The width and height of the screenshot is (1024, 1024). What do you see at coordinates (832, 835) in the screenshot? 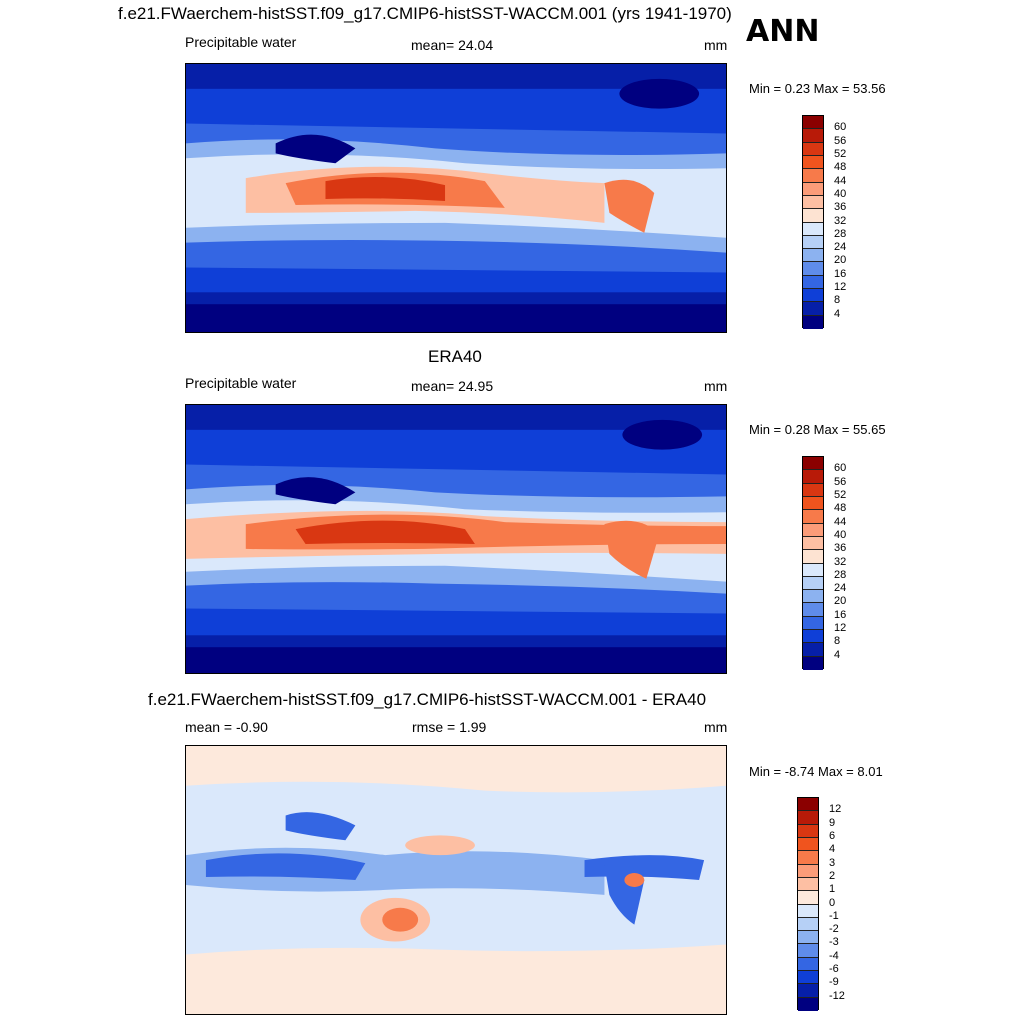
I see `colorbar-label: 6` at bounding box center [832, 835].